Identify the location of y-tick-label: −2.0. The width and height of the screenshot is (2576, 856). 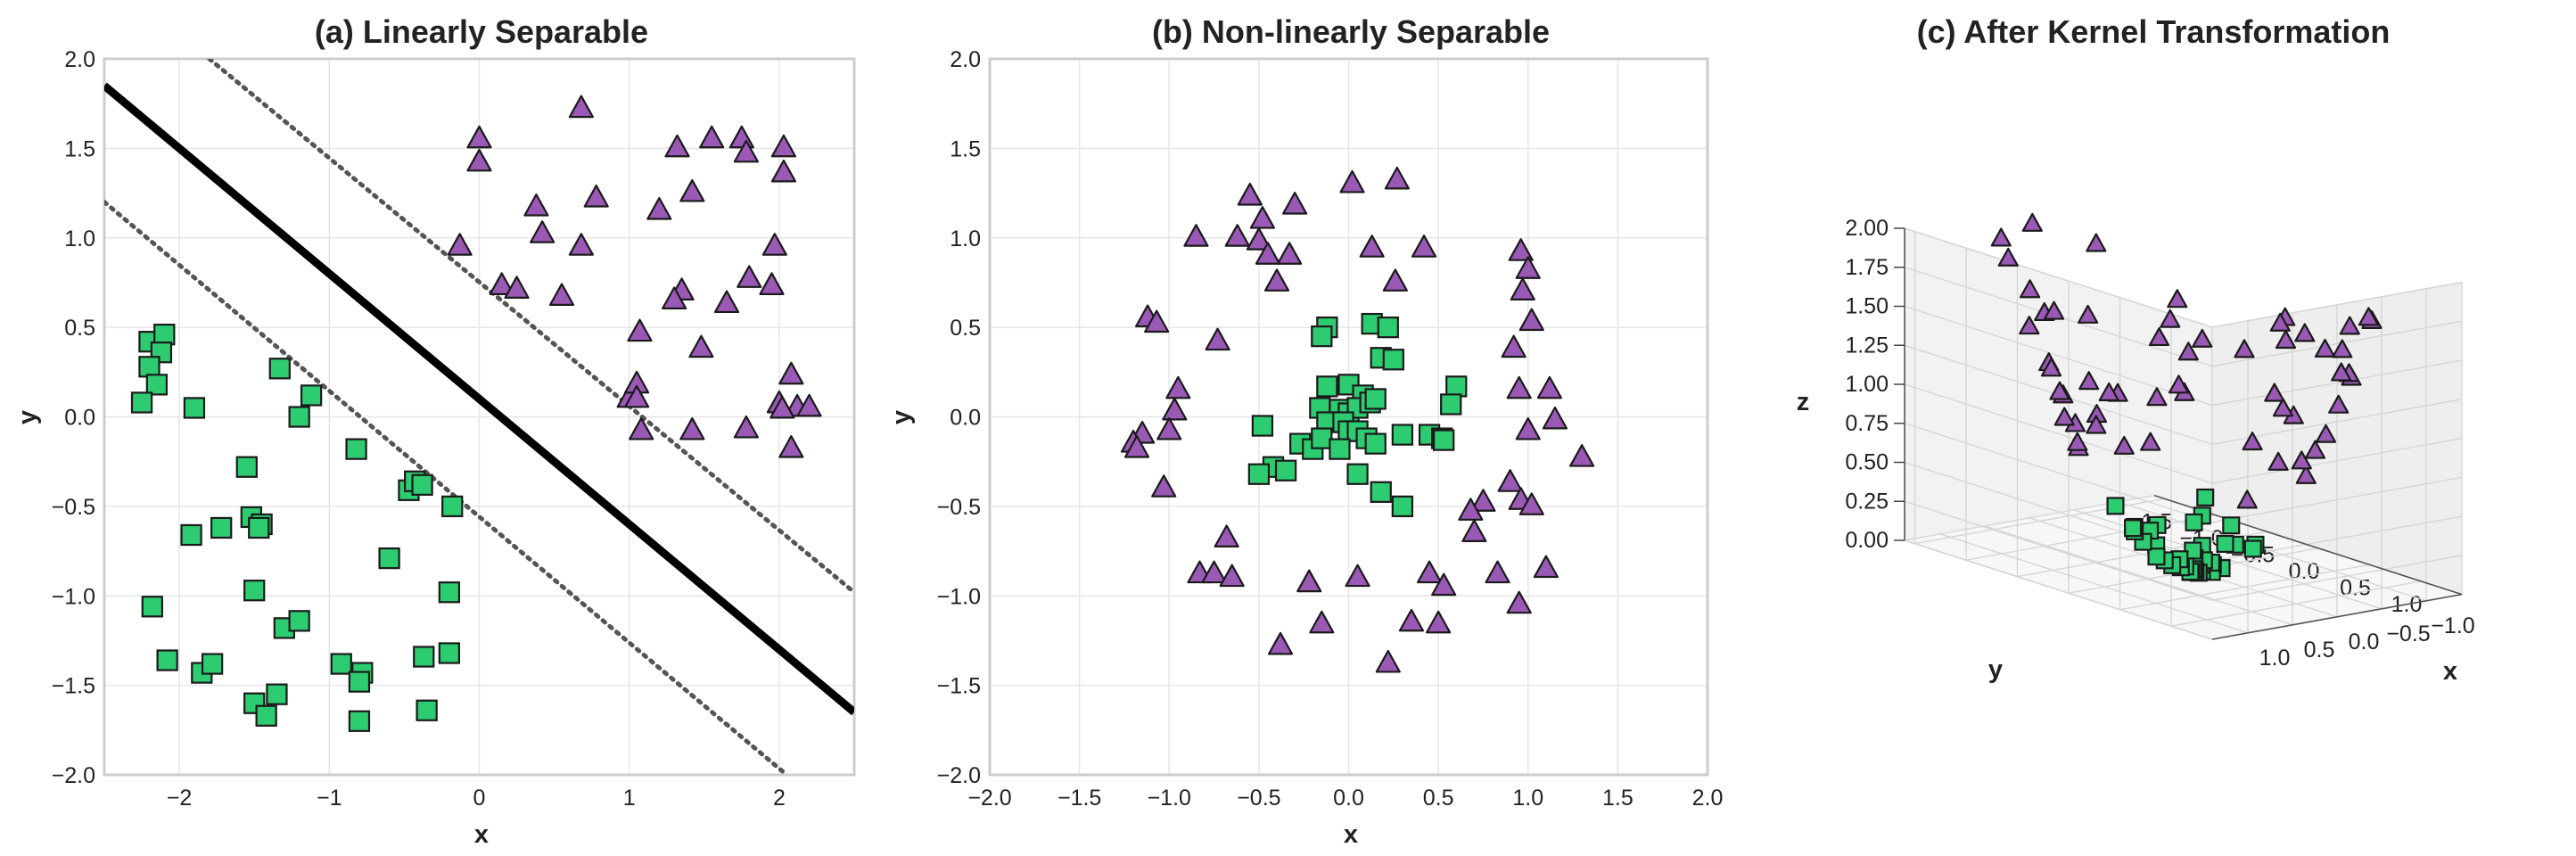
(73, 775).